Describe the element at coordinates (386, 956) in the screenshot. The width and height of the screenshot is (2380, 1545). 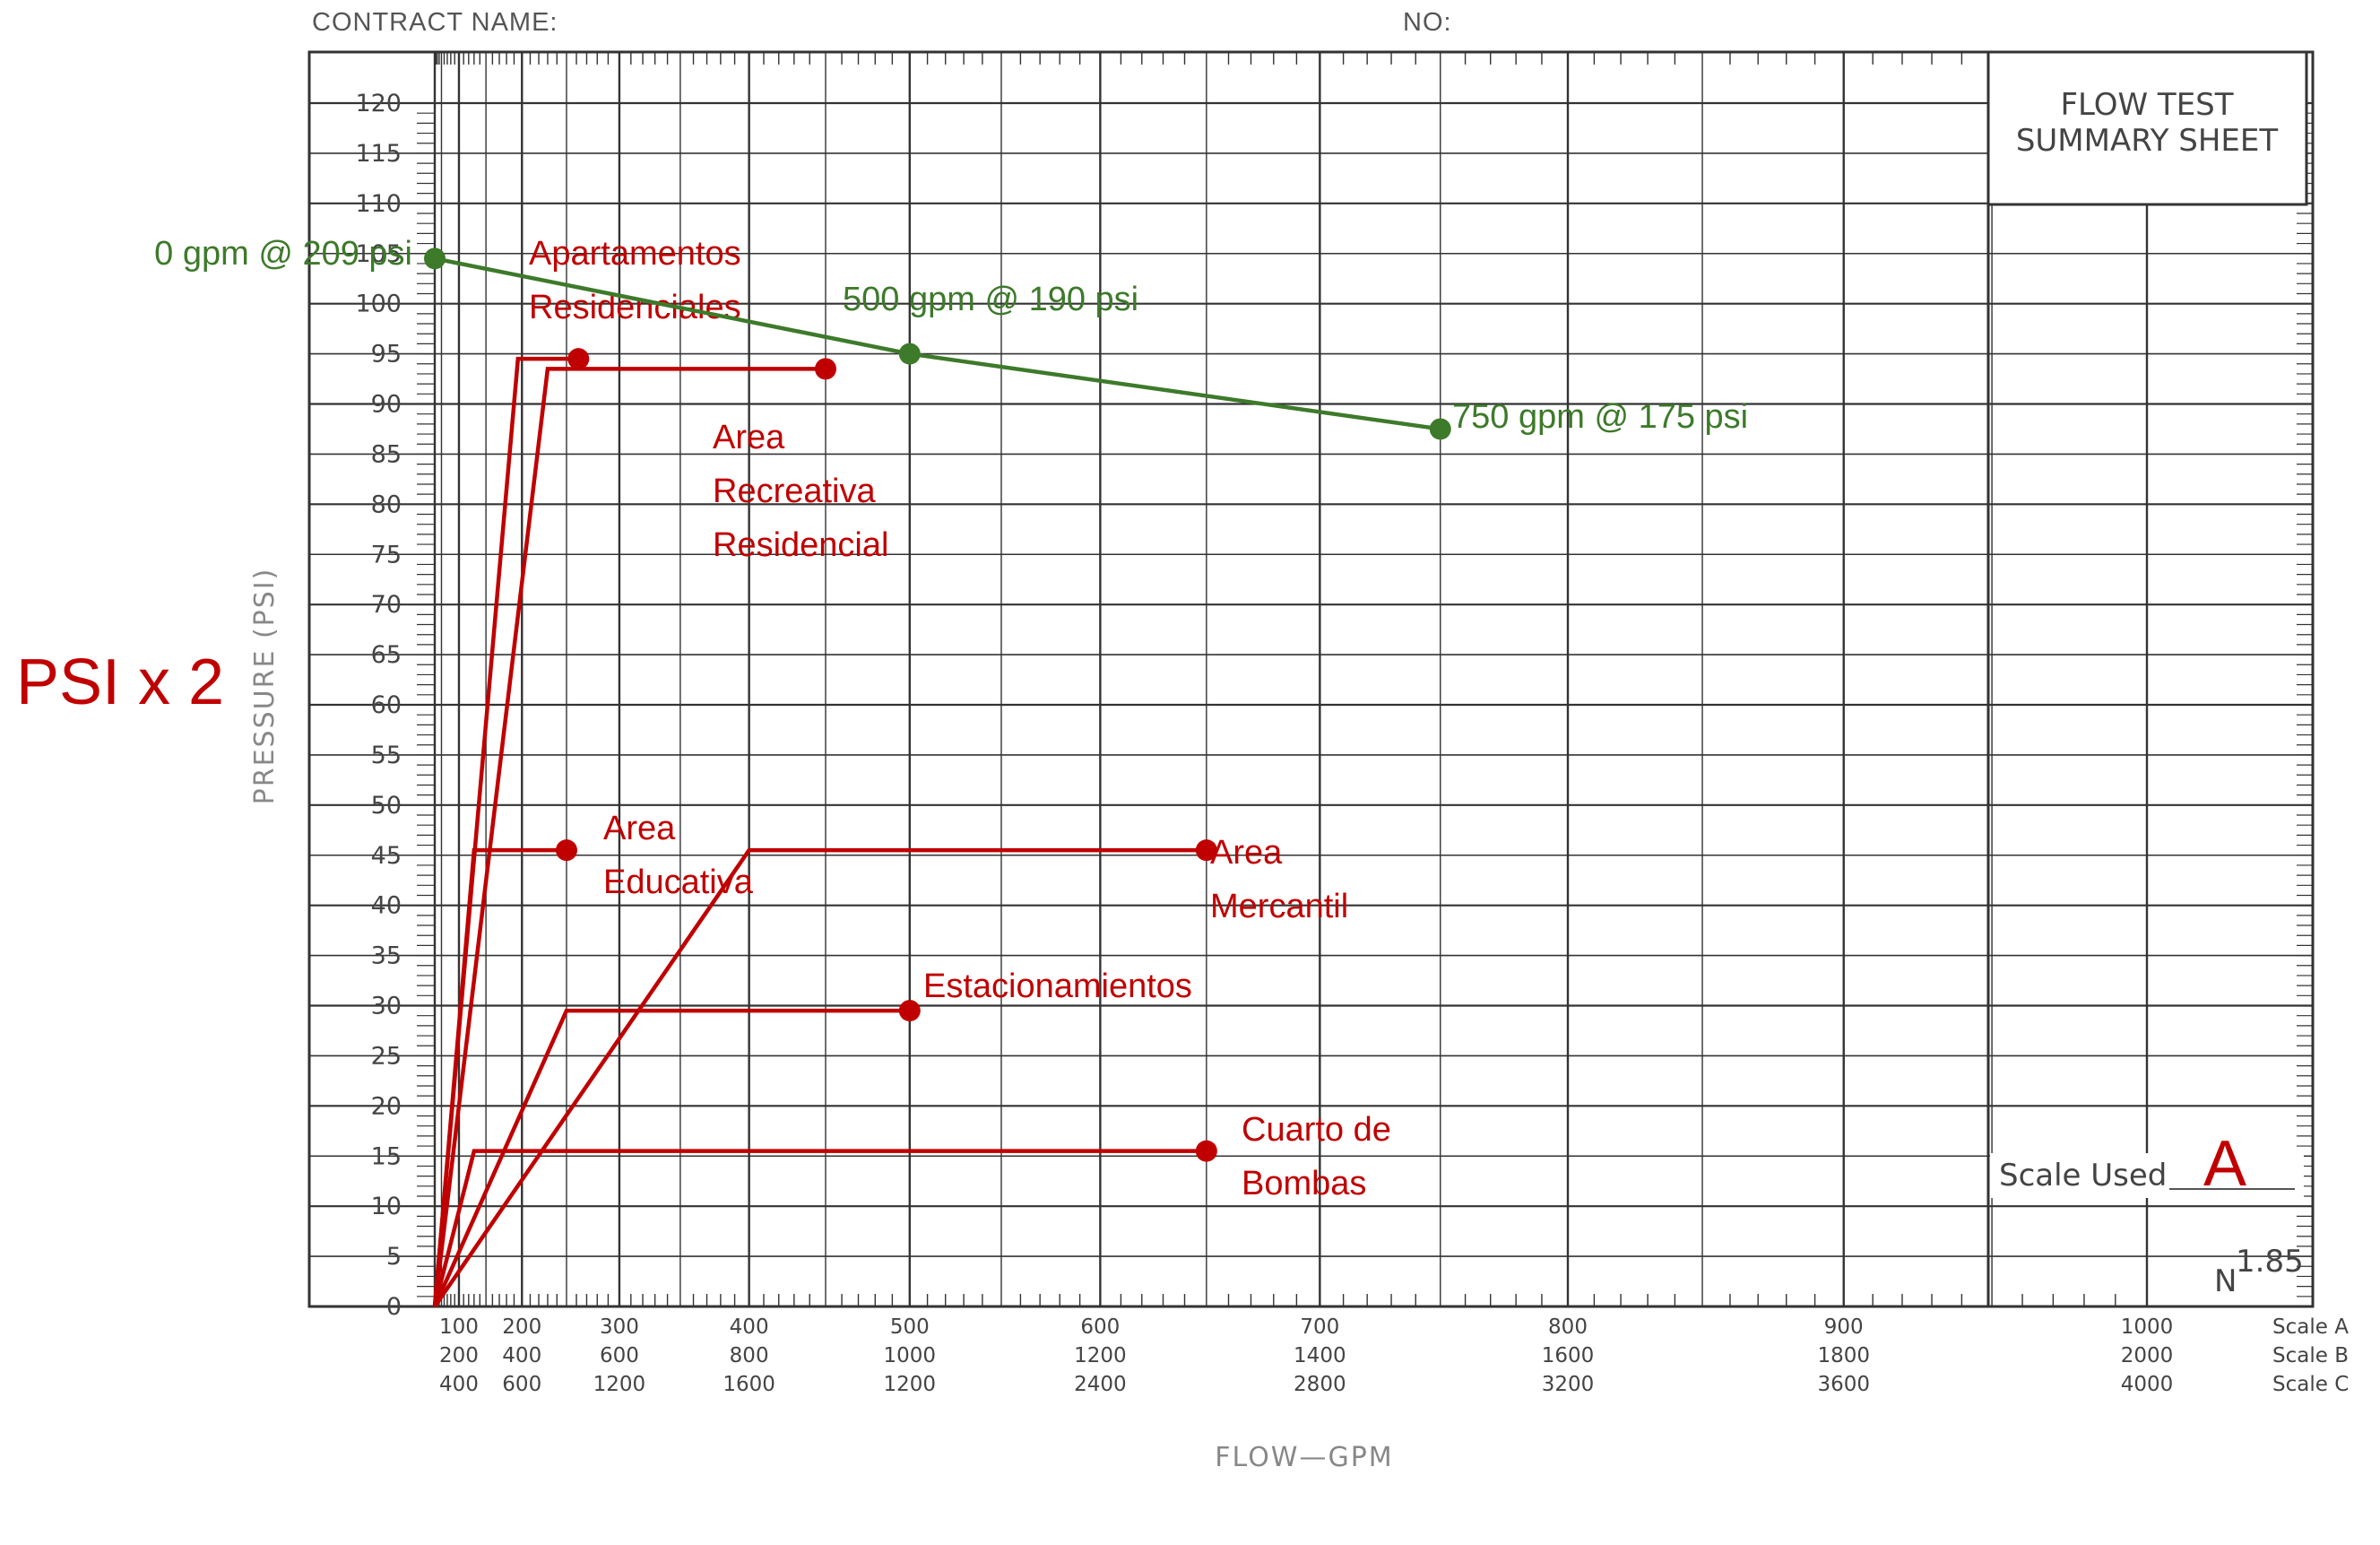
I see `y-tick-label: 35` at that location.